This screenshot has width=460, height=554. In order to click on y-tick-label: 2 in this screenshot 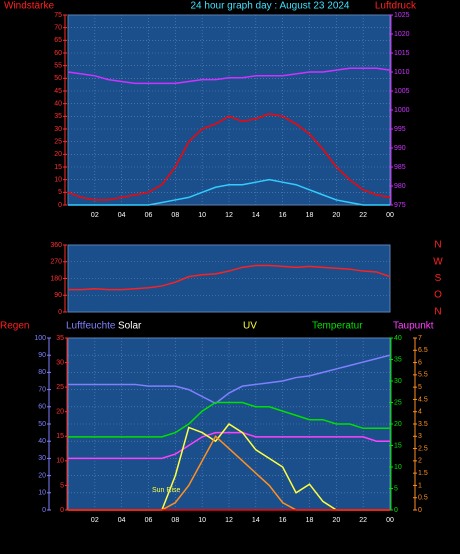, I will do `click(420, 461)`.